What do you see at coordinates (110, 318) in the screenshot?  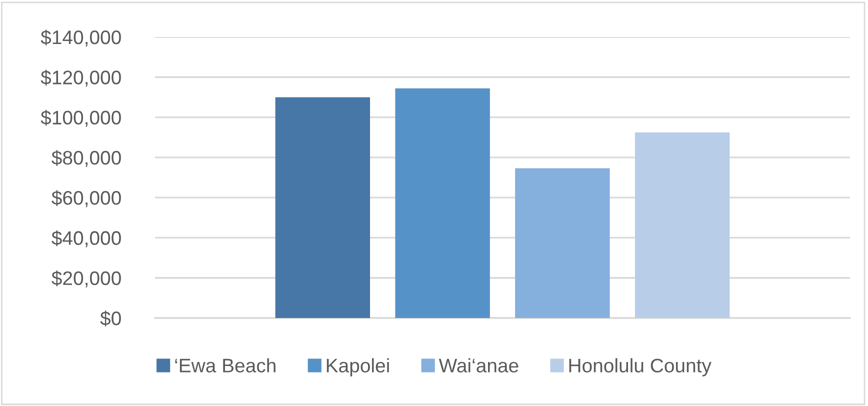 I see `y-tick-label: $0` at bounding box center [110, 318].